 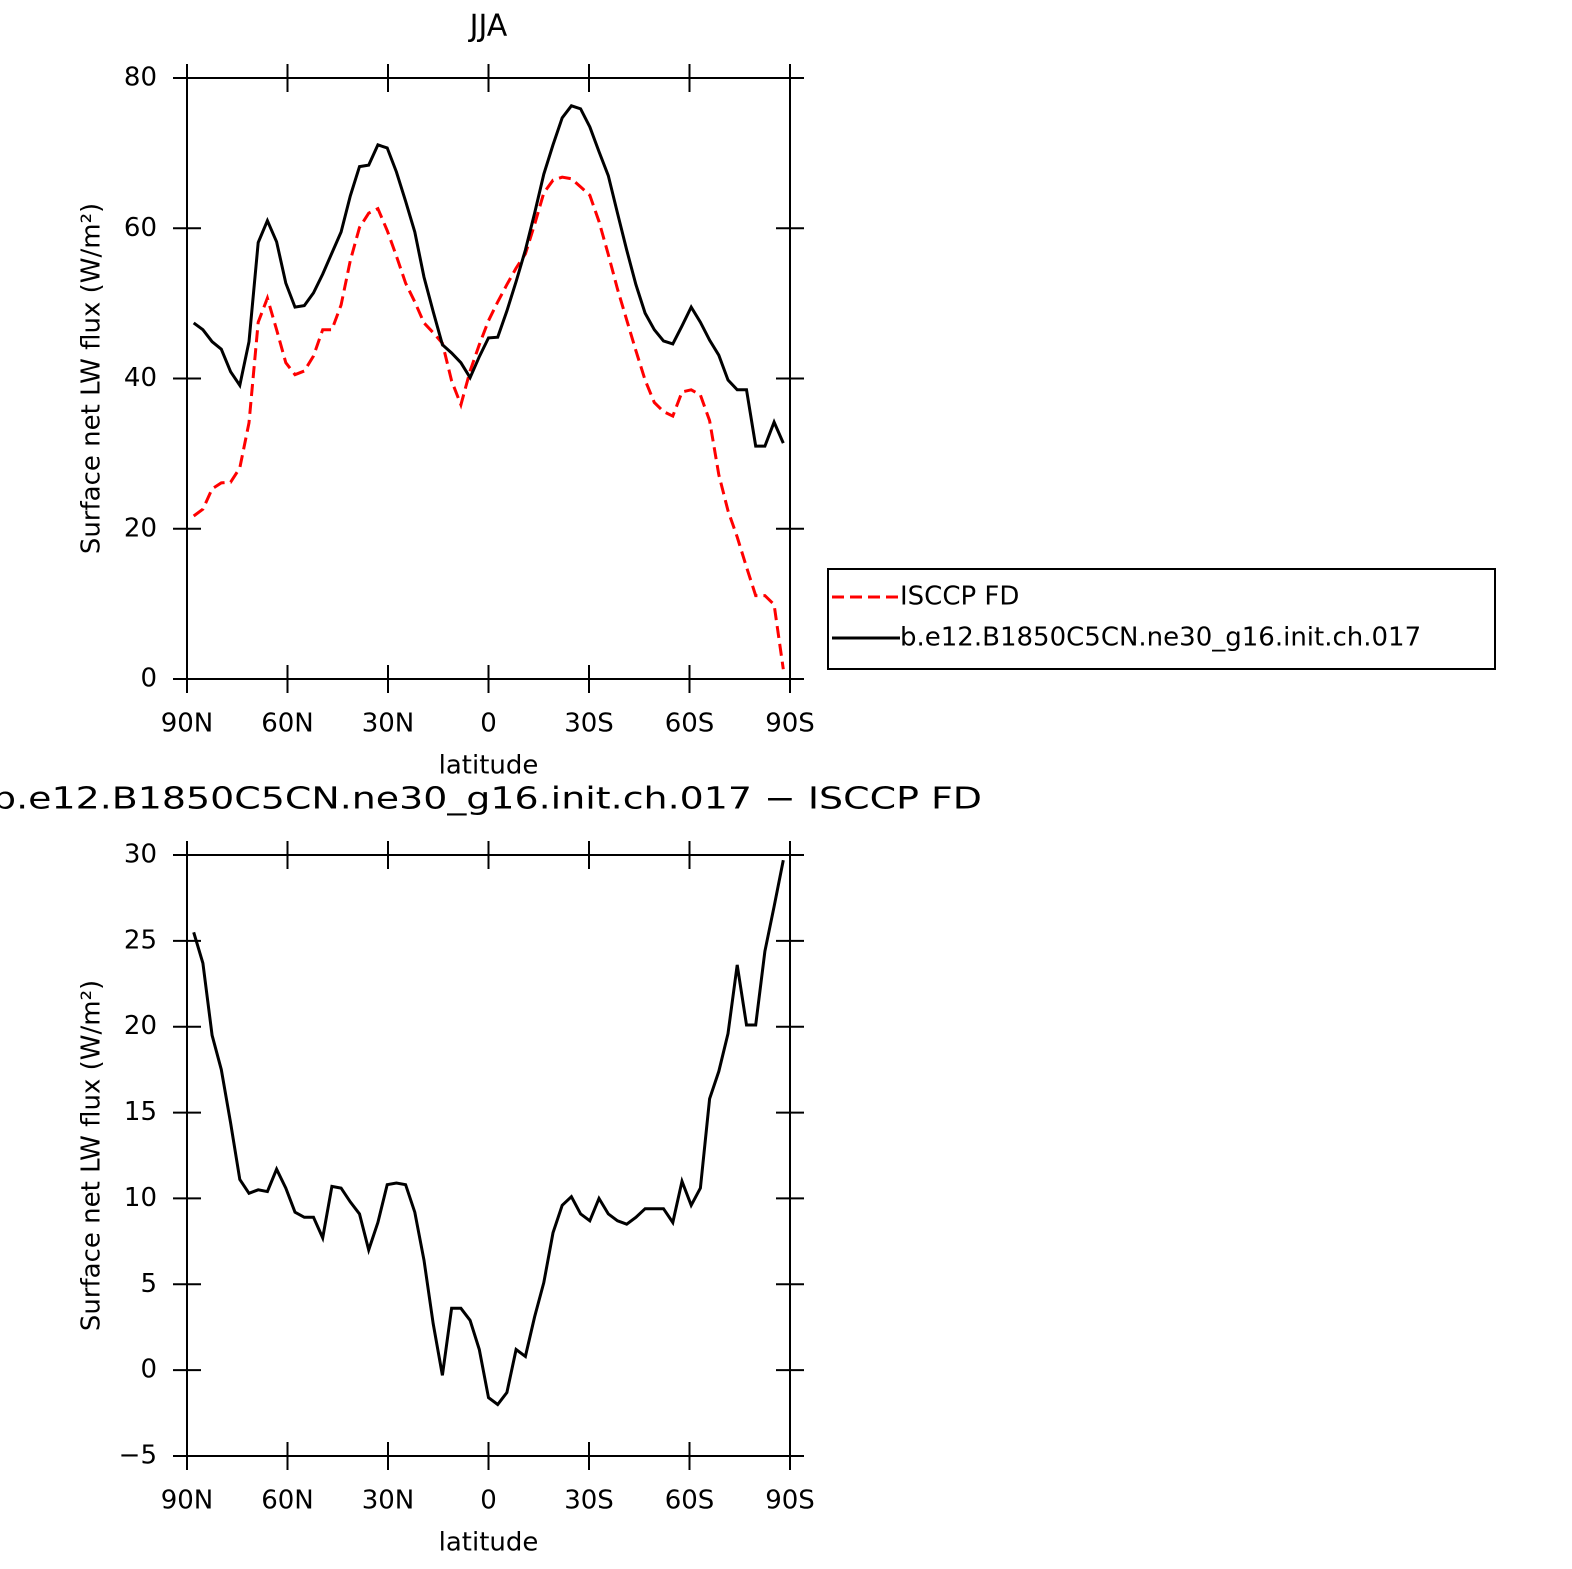 I want to click on y-tick-label: 40, so click(x=140, y=378).